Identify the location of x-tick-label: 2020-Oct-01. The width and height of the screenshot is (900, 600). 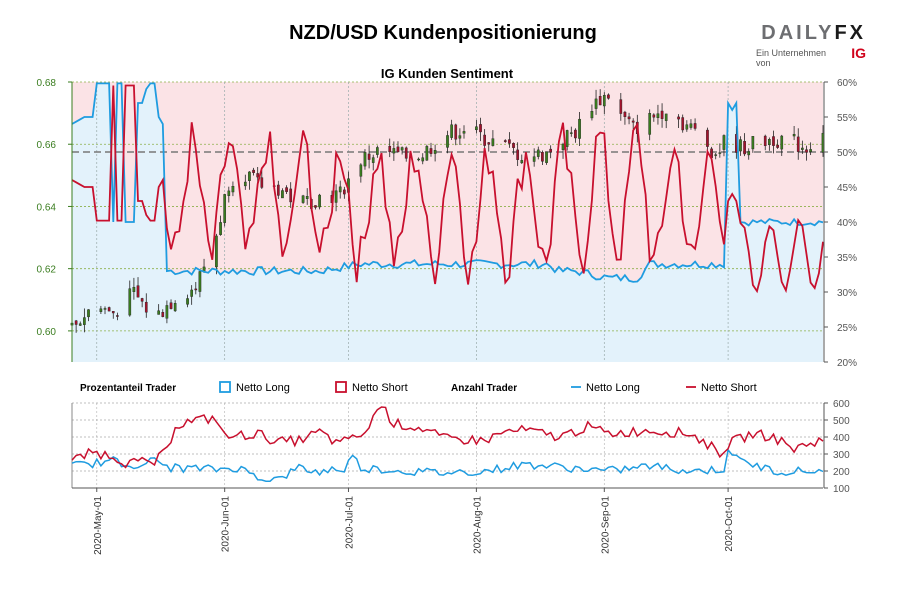
(729, 524).